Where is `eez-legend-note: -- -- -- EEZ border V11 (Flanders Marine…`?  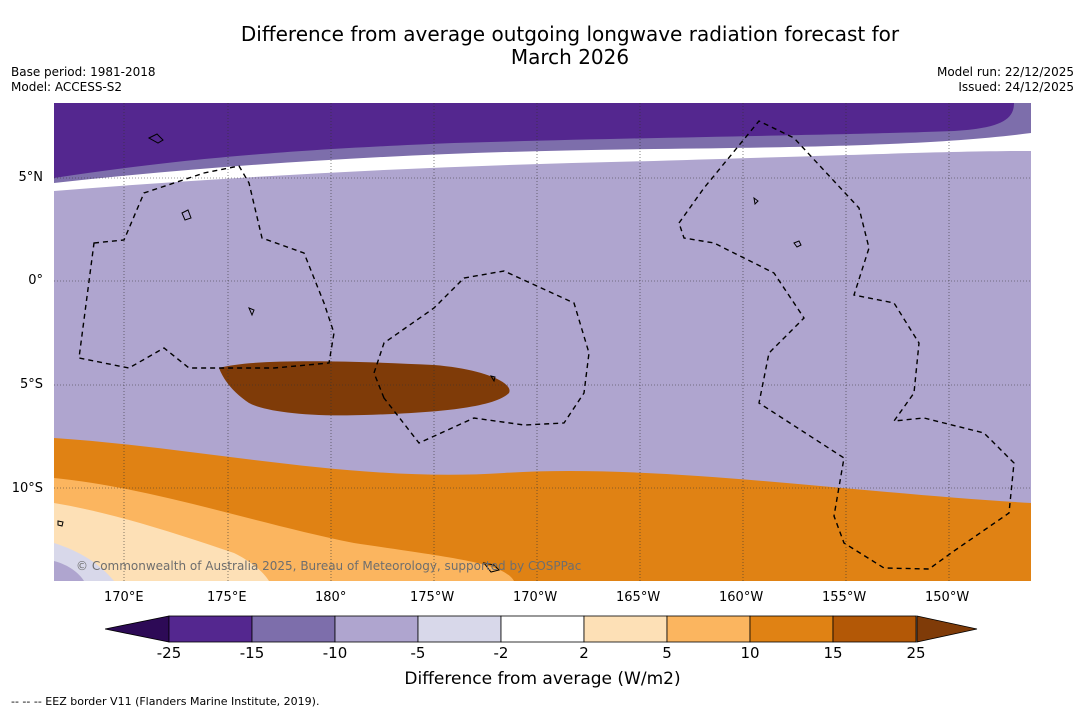 eez-legend-note: -- -- -- EEZ border V11 (Flanders Marine… is located at coordinates (165, 701).